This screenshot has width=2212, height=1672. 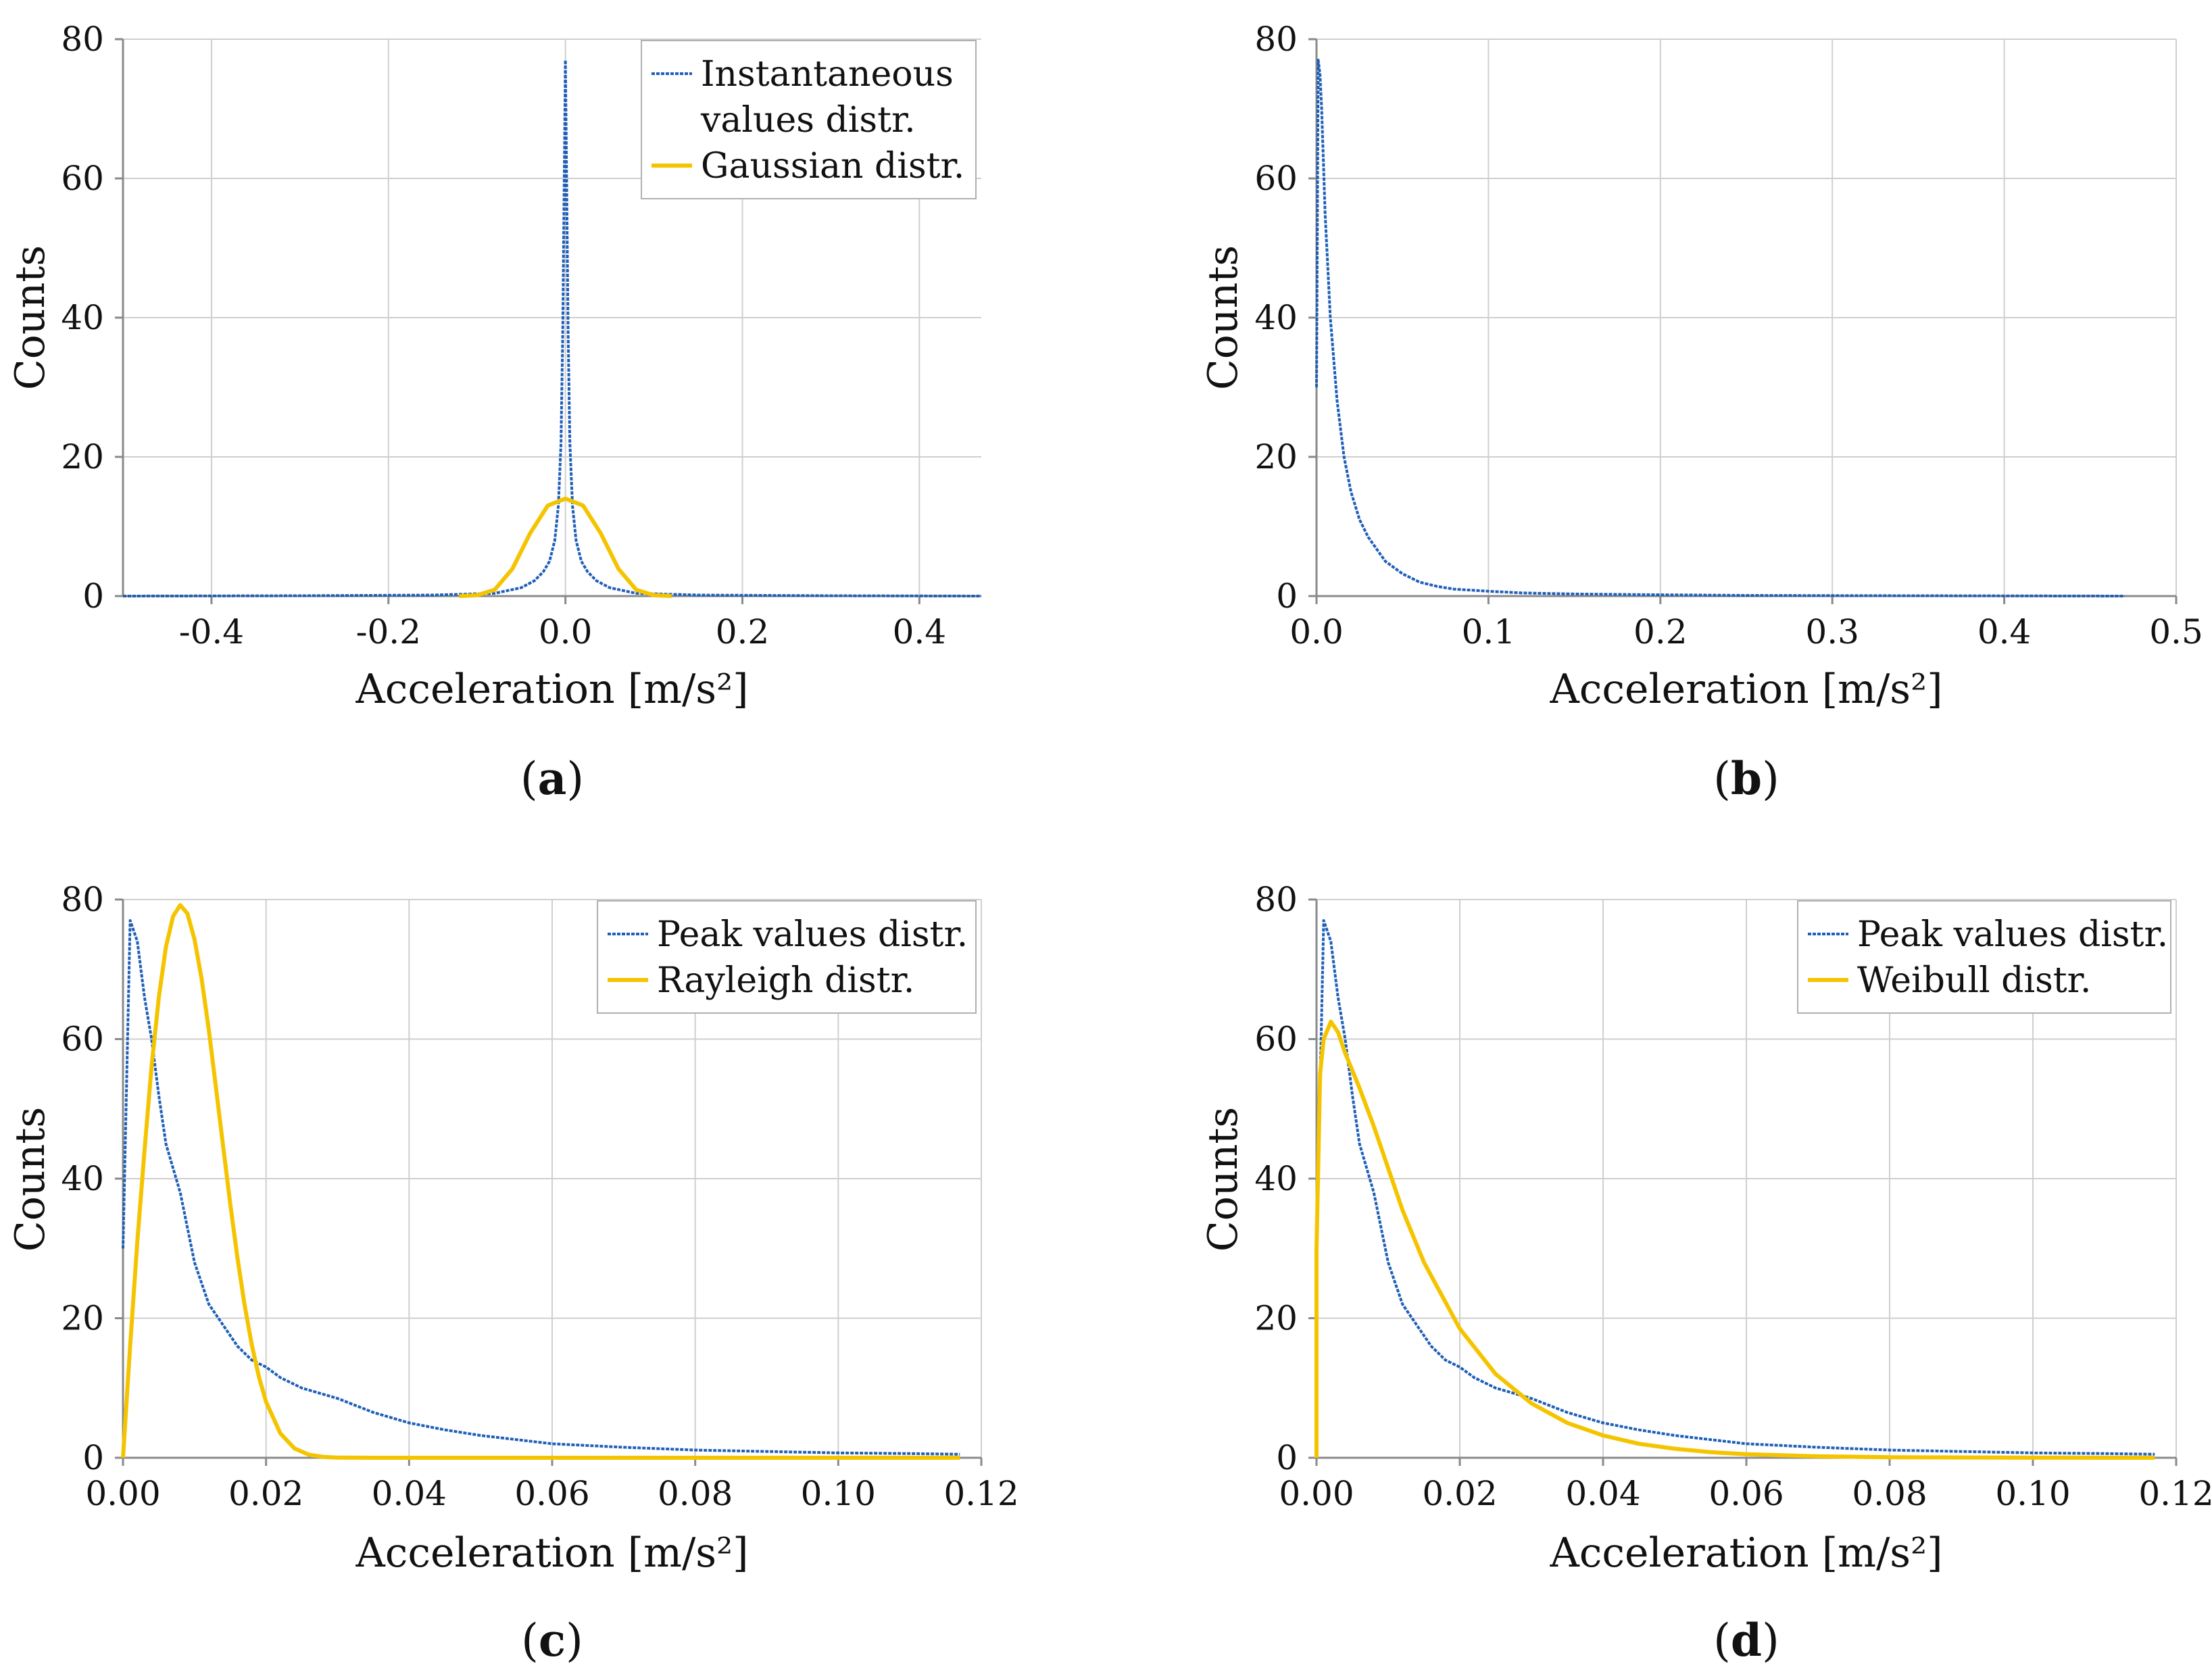 I want to click on legend-entry: Weibull distr., so click(x=1974, y=981).